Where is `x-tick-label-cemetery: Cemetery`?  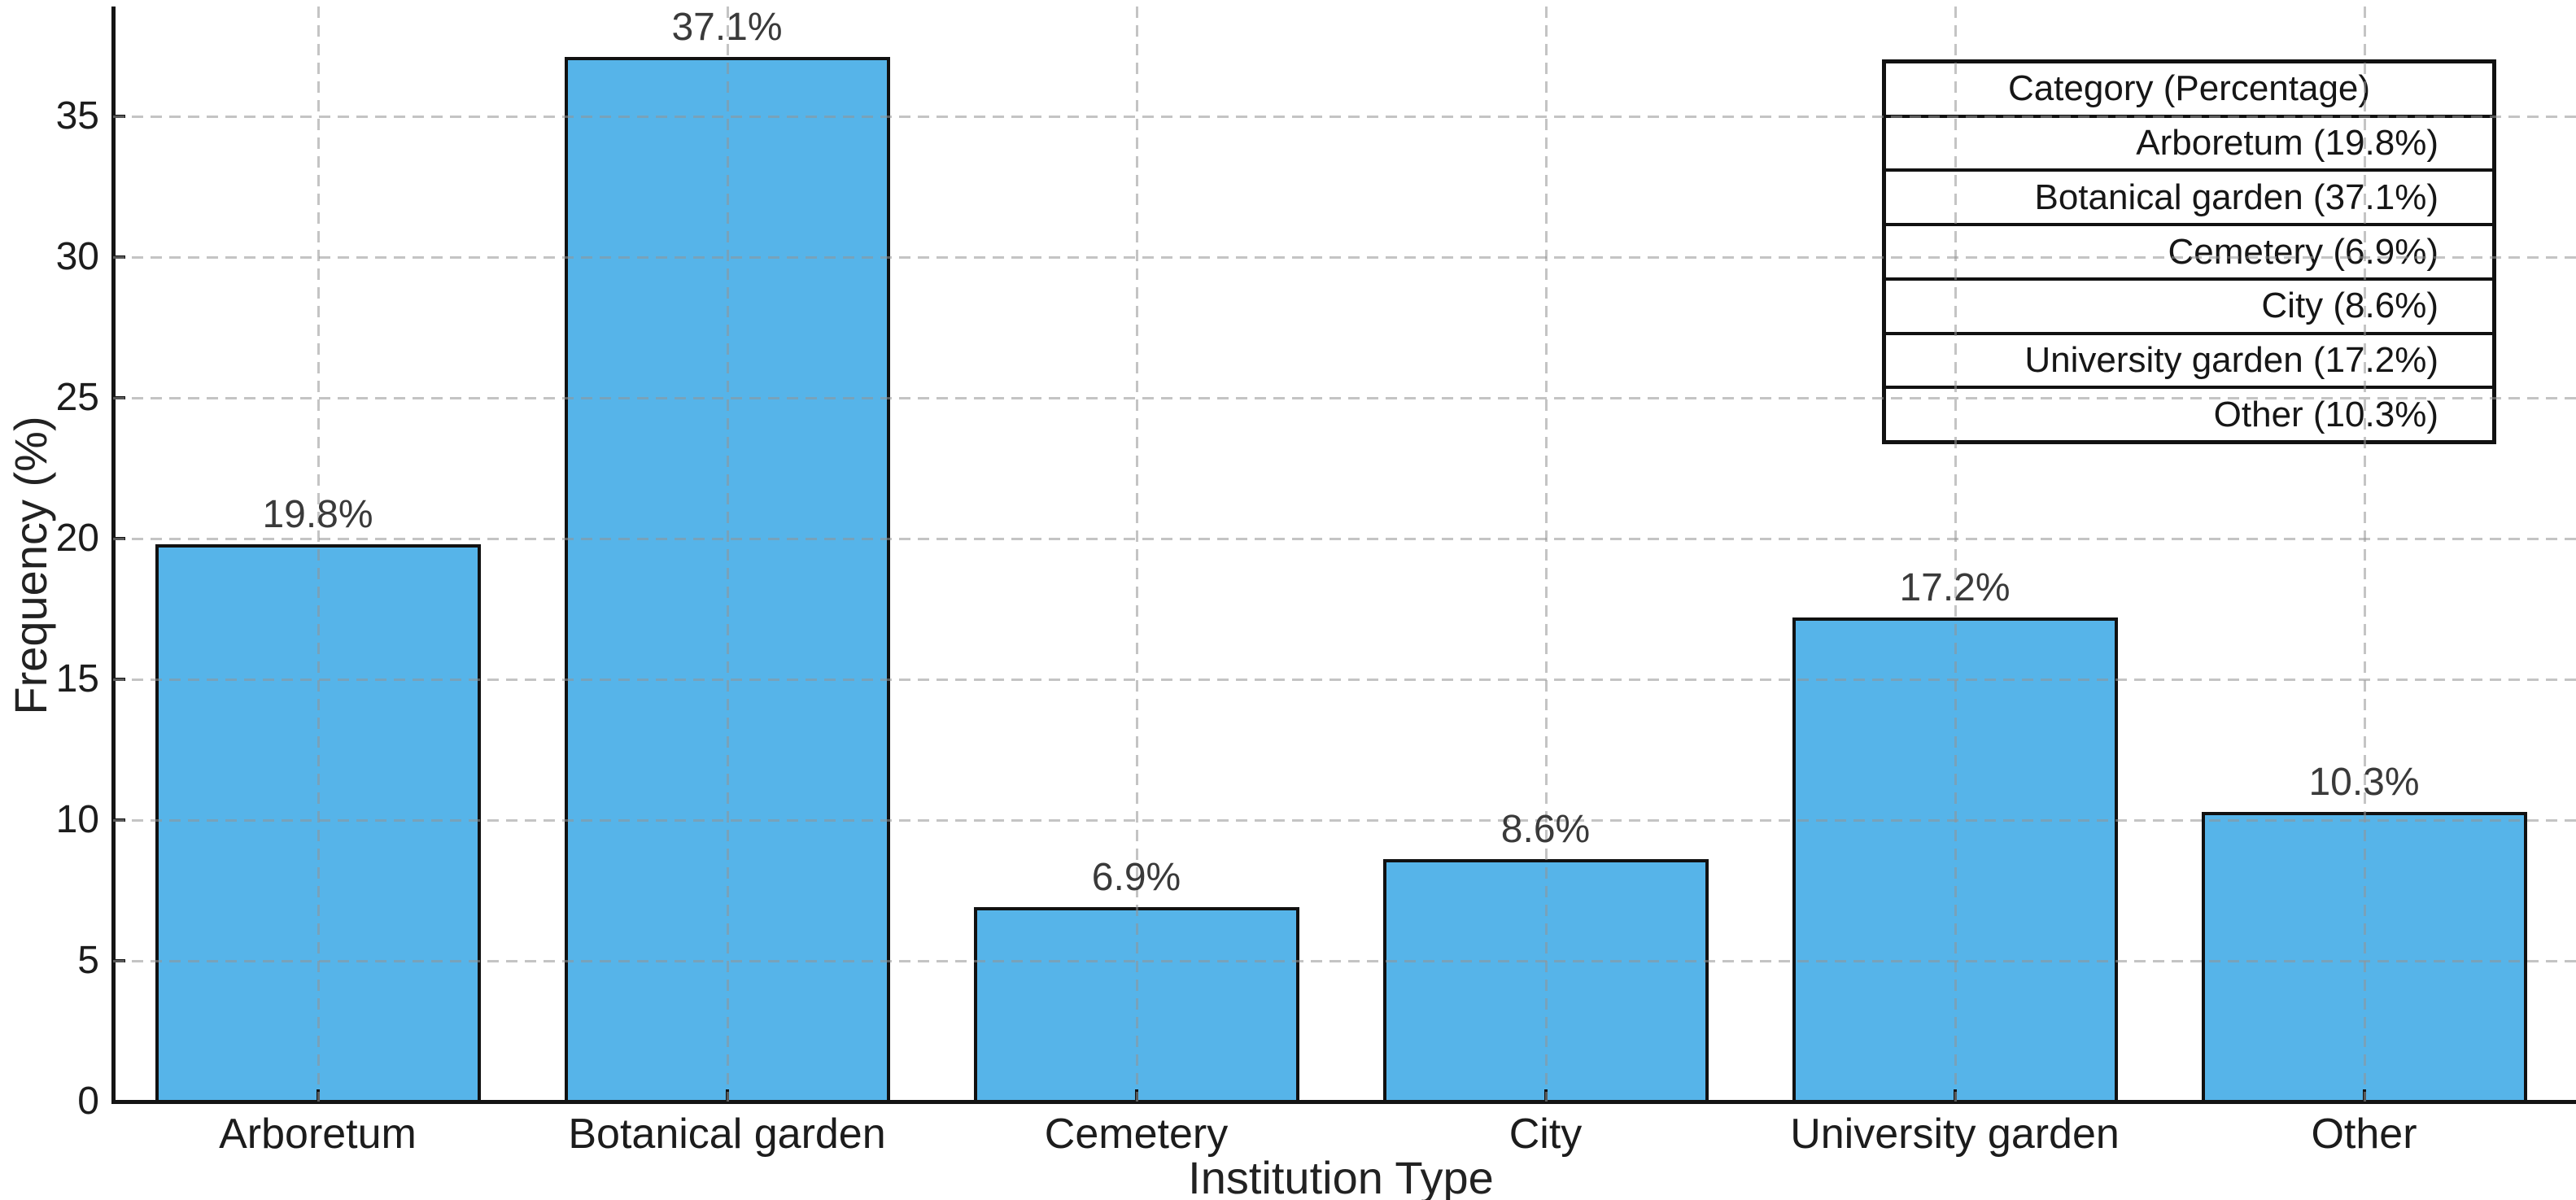 x-tick-label-cemetery: Cemetery is located at coordinates (1136, 1135).